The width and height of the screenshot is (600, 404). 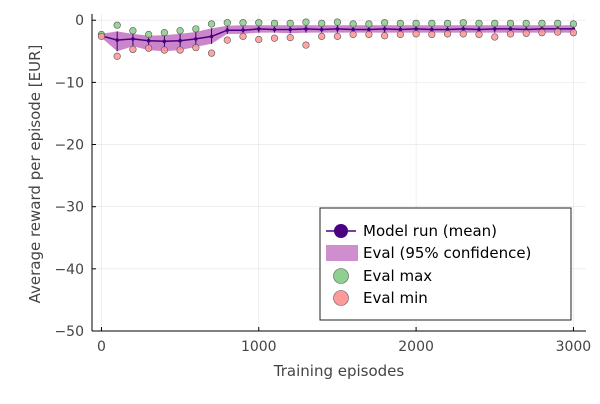 What do you see at coordinates (395, 298) in the screenshot?
I see `legend-label: Eval min` at bounding box center [395, 298].